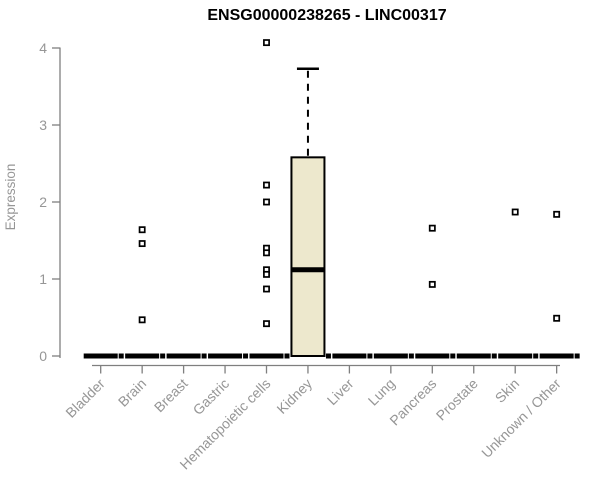 The height and width of the screenshot is (500, 600). I want to click on zero-bar-nub-liver, so click(370, 356).